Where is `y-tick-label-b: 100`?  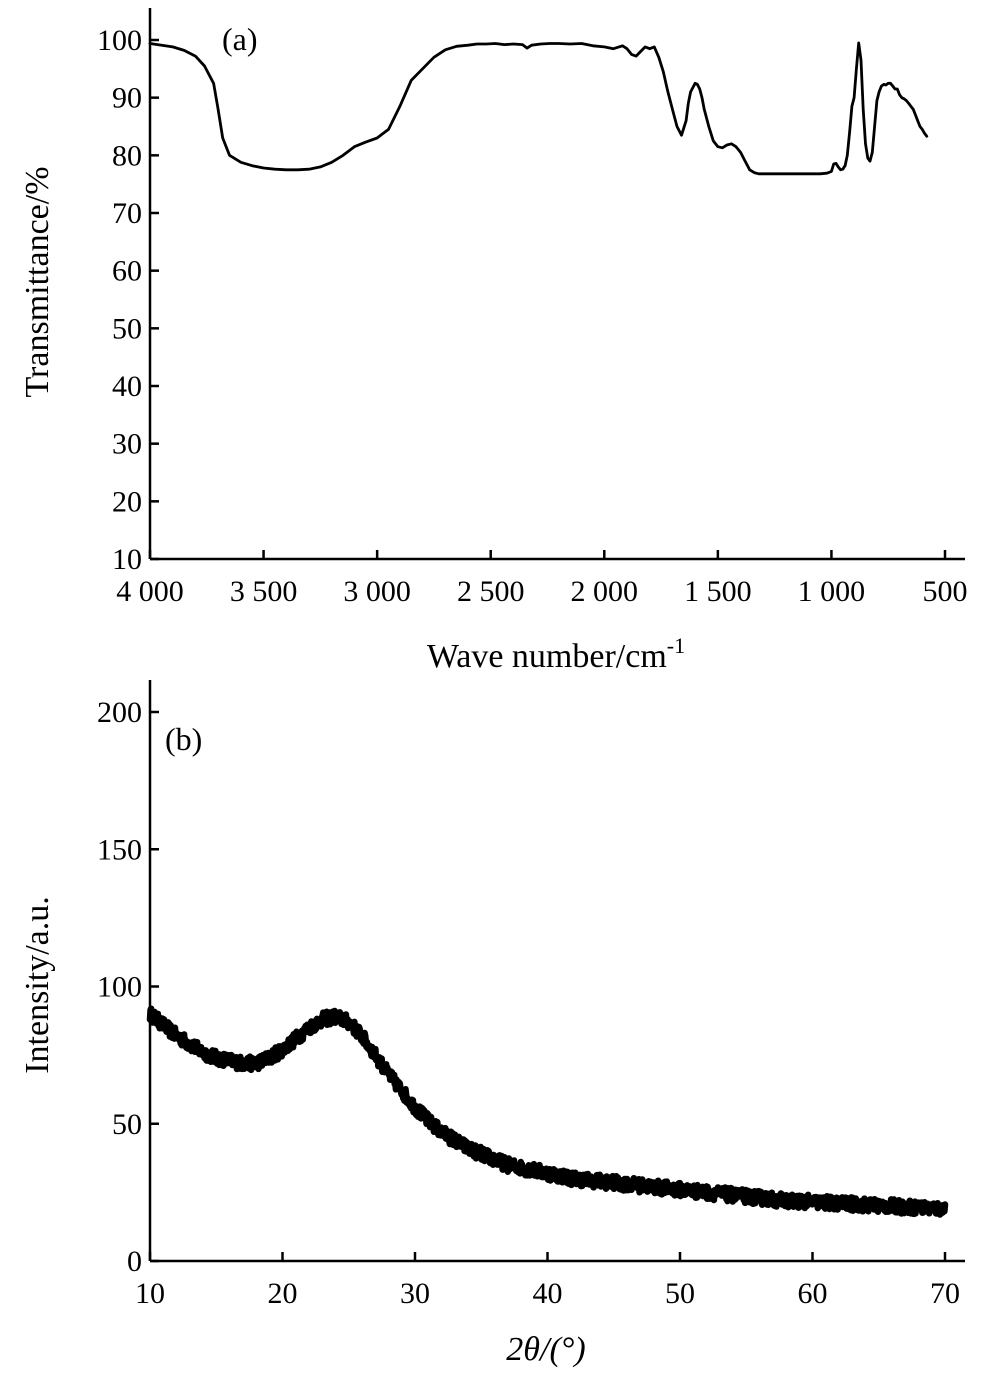 y-tick-label-b: 100 is located at coordinates (119, 987).